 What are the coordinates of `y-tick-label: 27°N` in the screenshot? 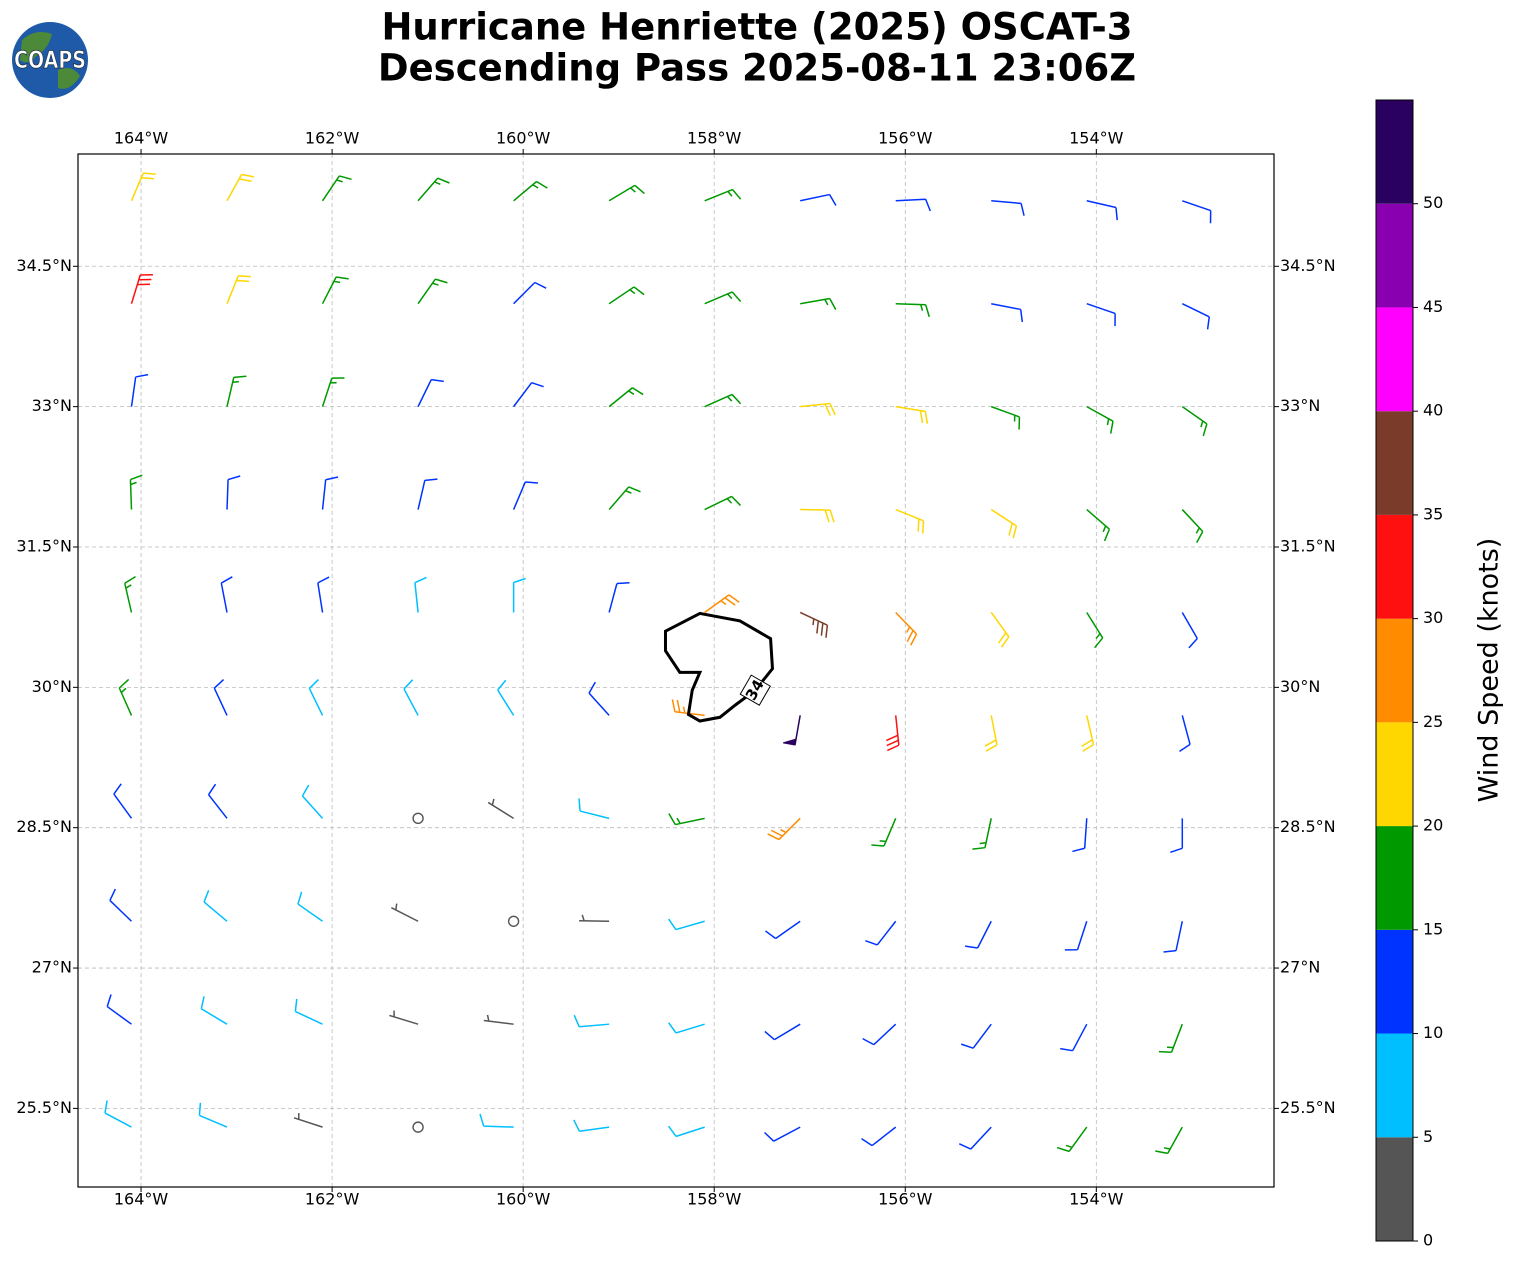 It's located at (52, 967).